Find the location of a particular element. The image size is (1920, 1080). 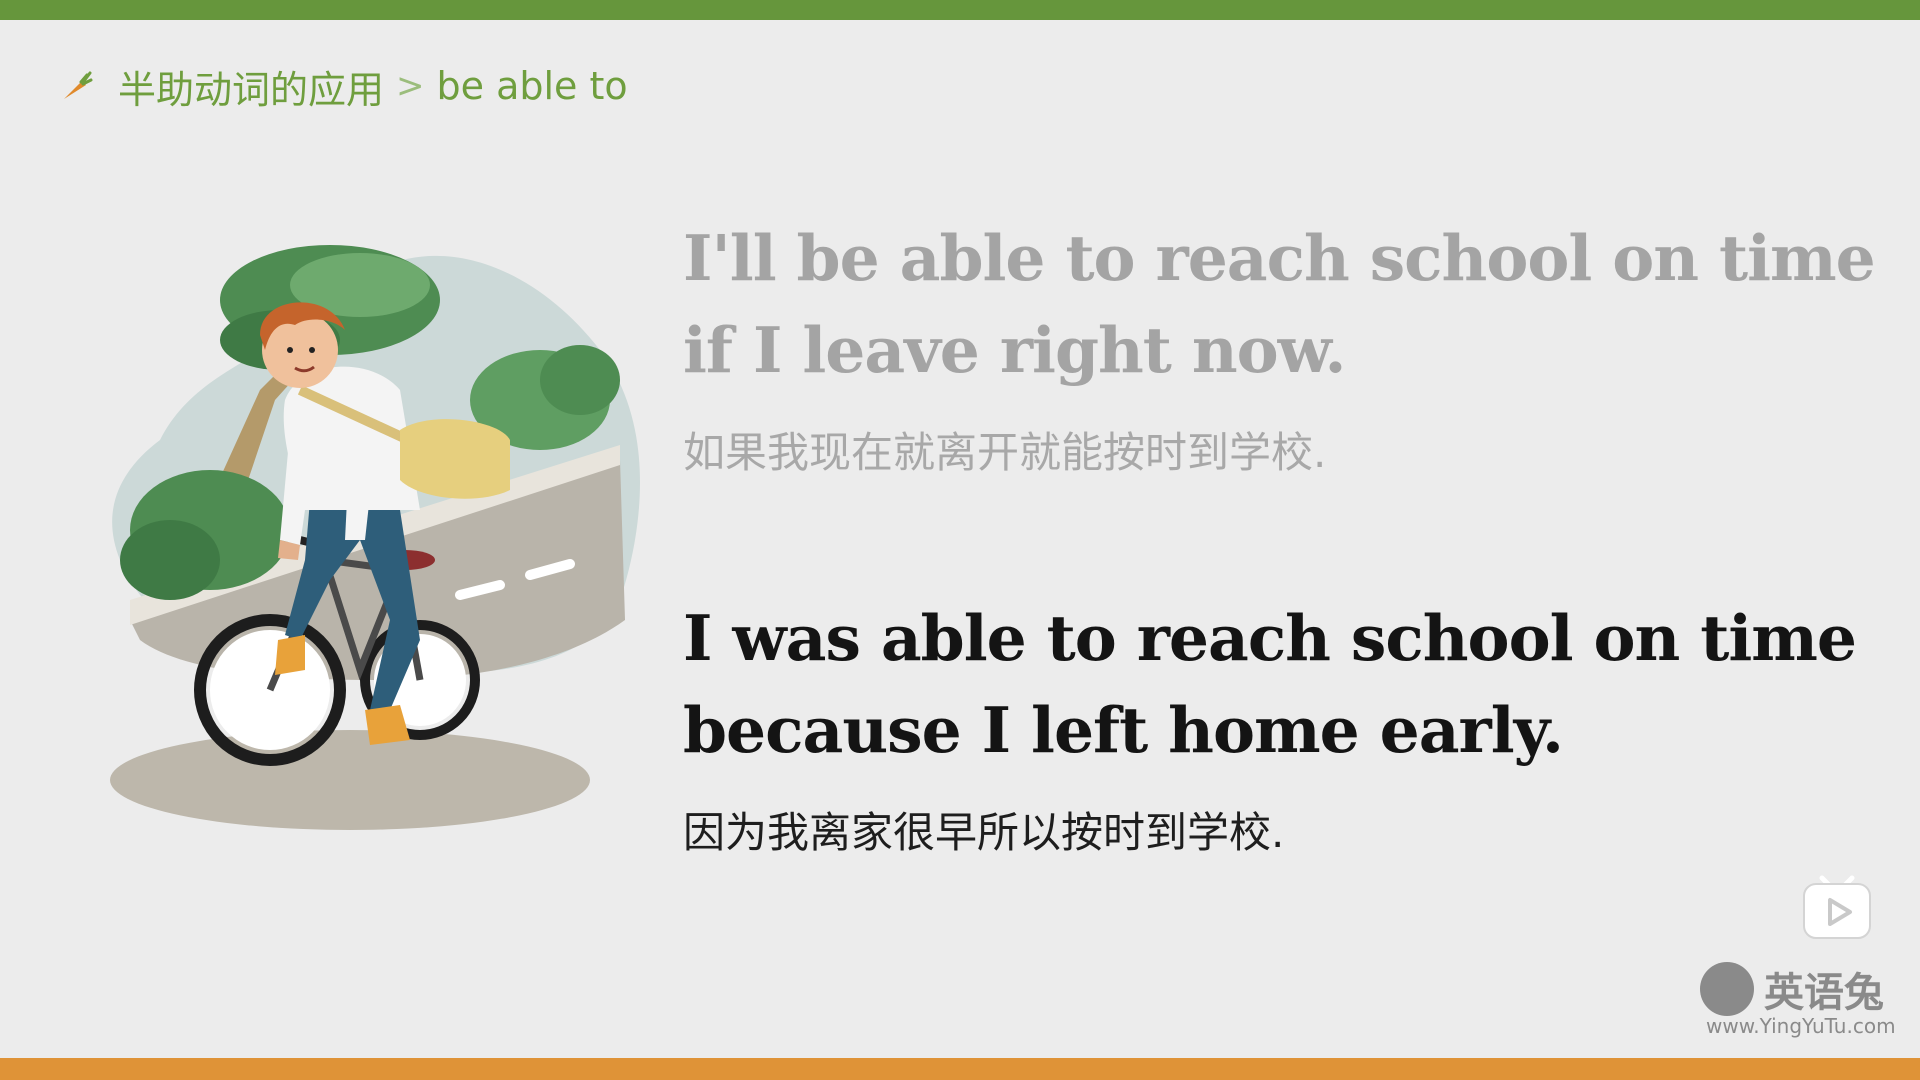

watermark-brand: 英语兔 is located at coordinates (1824, 992).